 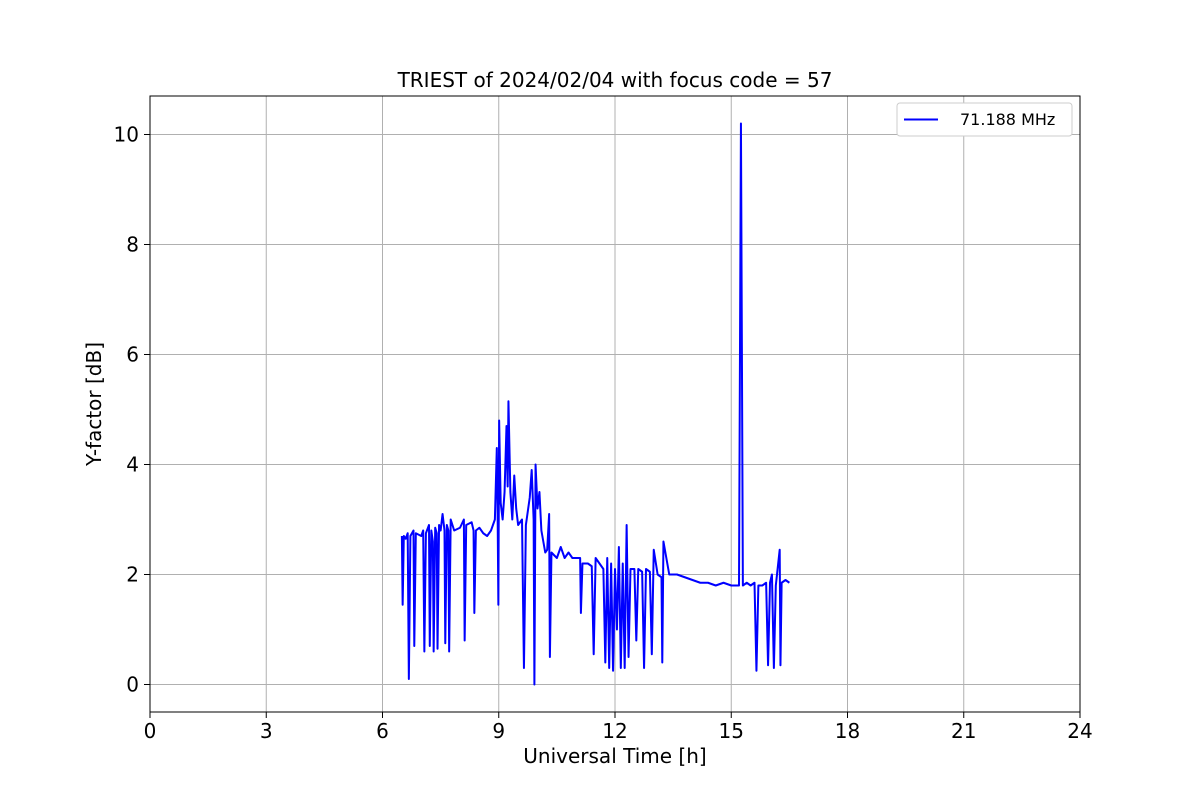 What do you see at coordinates (132, 355) in the screenshot?
I see `y-tick-label: 6` at bounding box center [132, 355].